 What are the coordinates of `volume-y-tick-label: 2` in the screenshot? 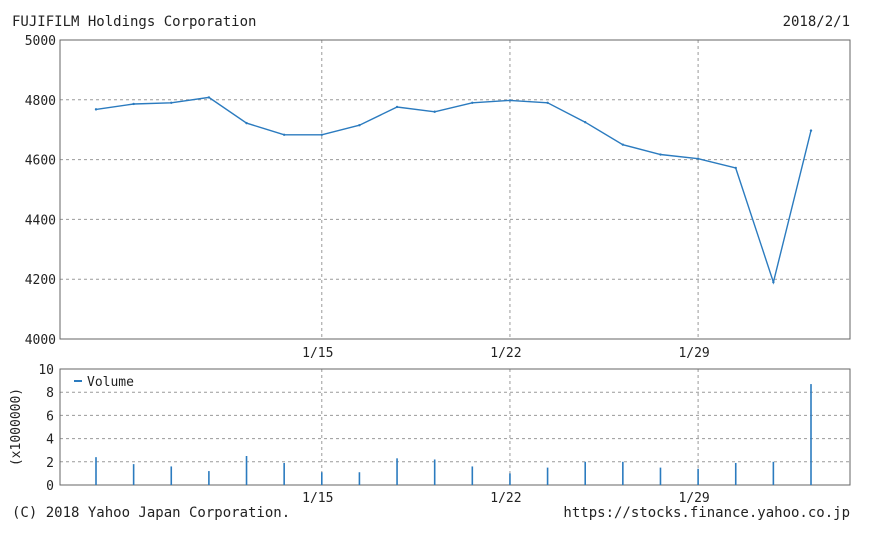 It's located at (50, 463).